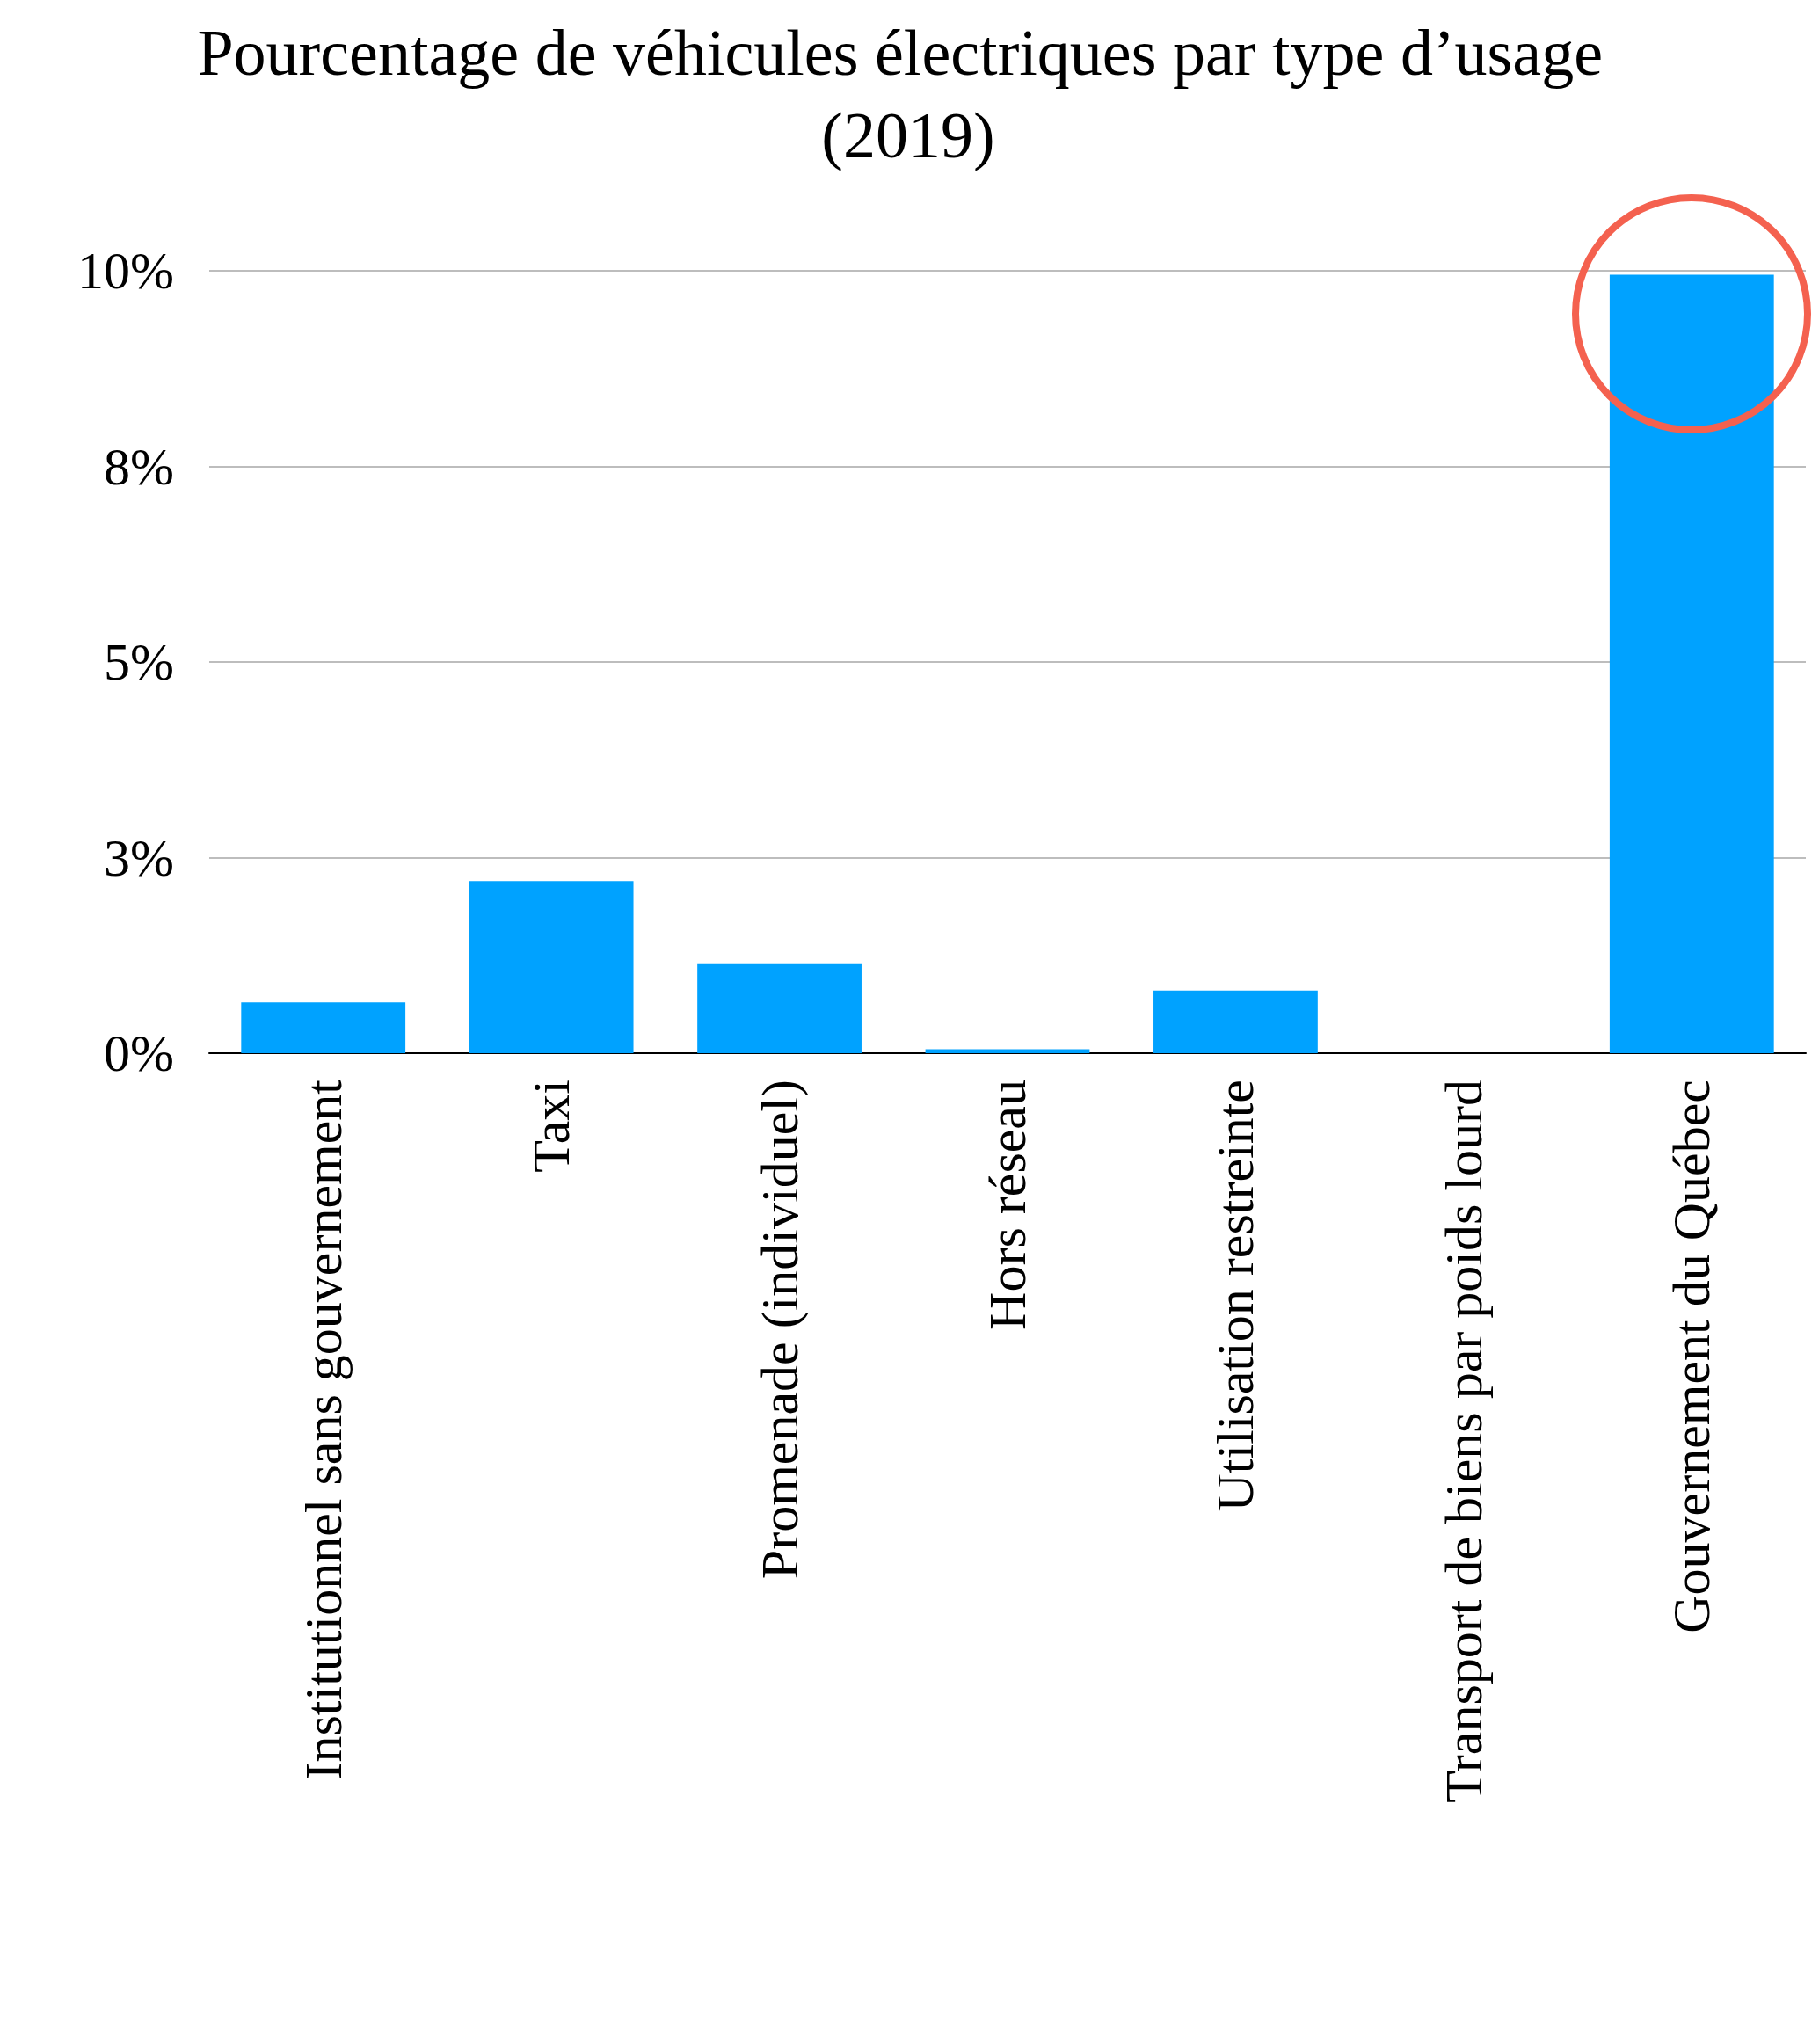 This screenshot has height=2044, width=1819. What do you see at coordinates (323, 1430) in the screenshot?
I see `x-tick-label: Institutionnel sans gouvernement` at bounding box center [323, 1430].